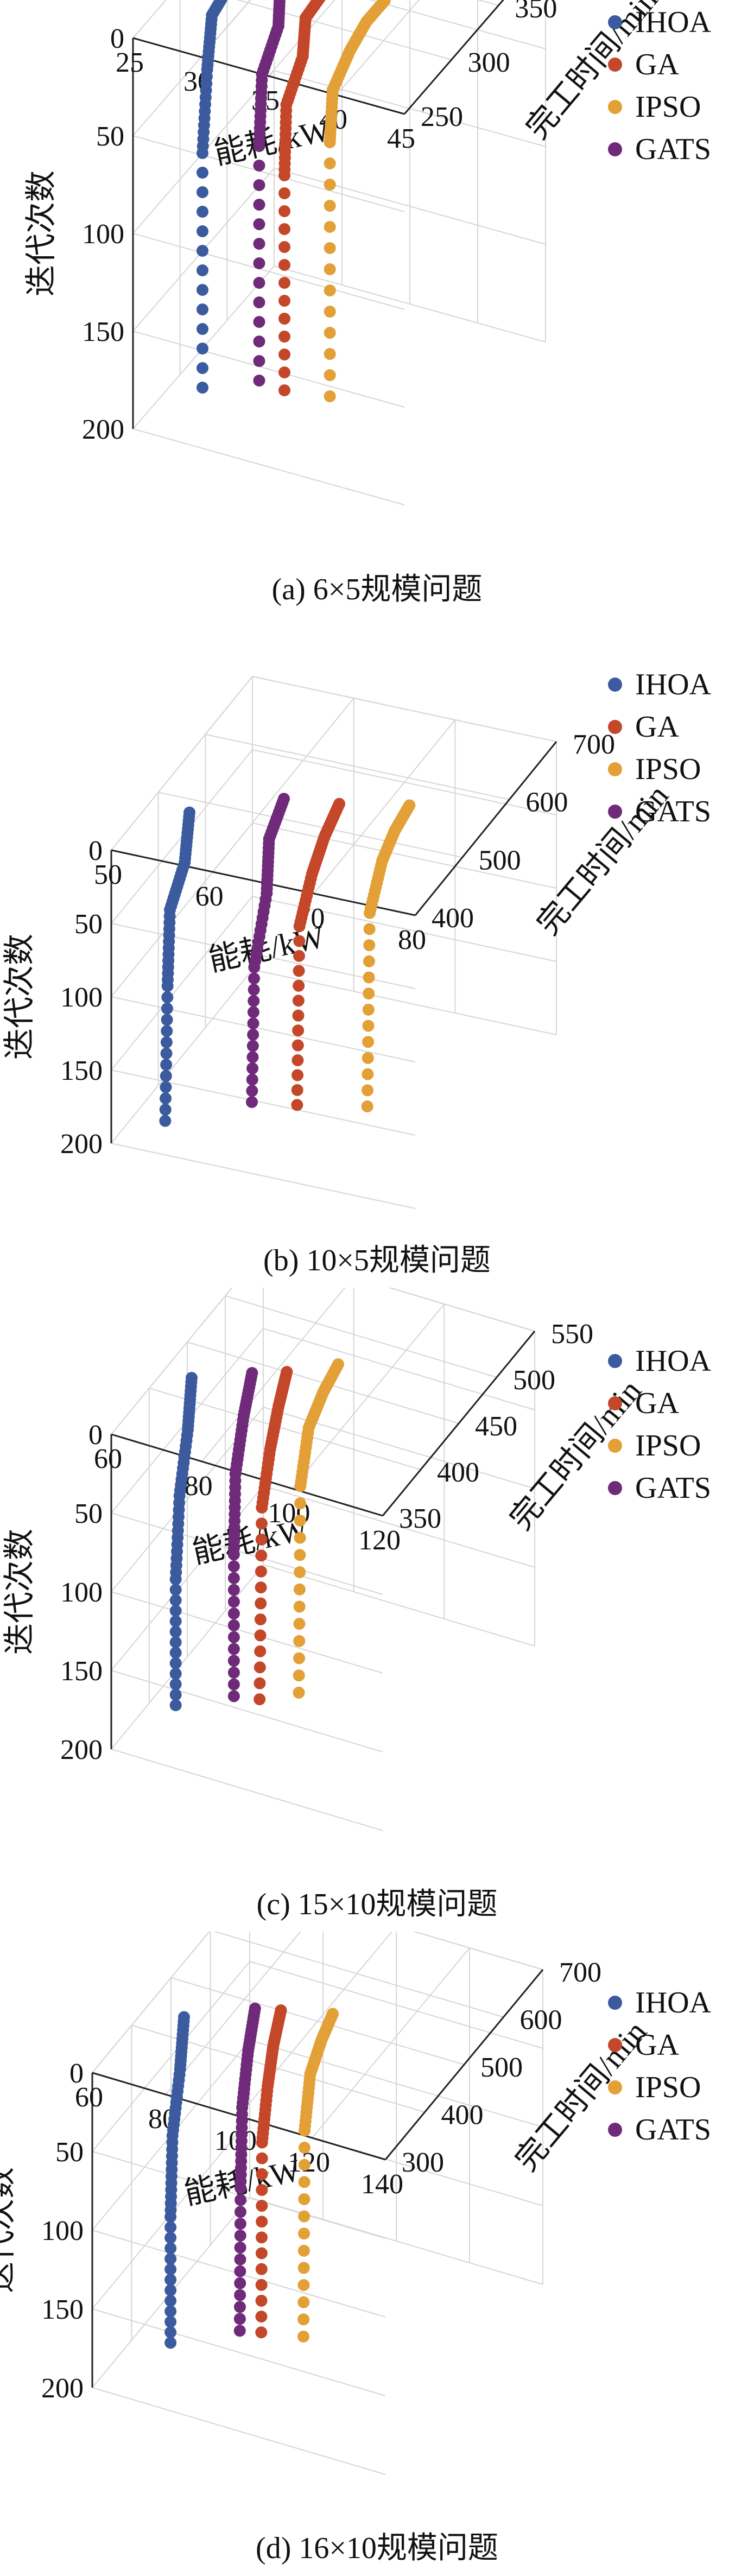  Describe the element at coordinates (199, 1486) in the screenshot. I see `x-tick-label: 80` at that location.